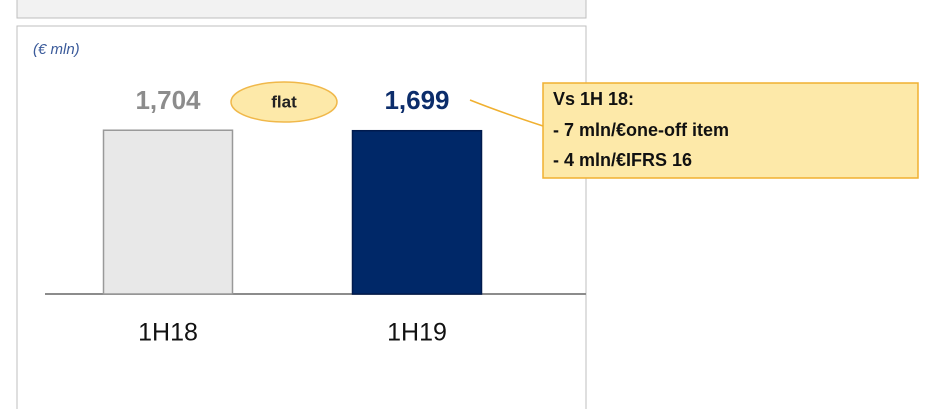 This screenshot has width=926, height=414. I want to click on callout-title: Vs 1H 18:, so click(593, 99).